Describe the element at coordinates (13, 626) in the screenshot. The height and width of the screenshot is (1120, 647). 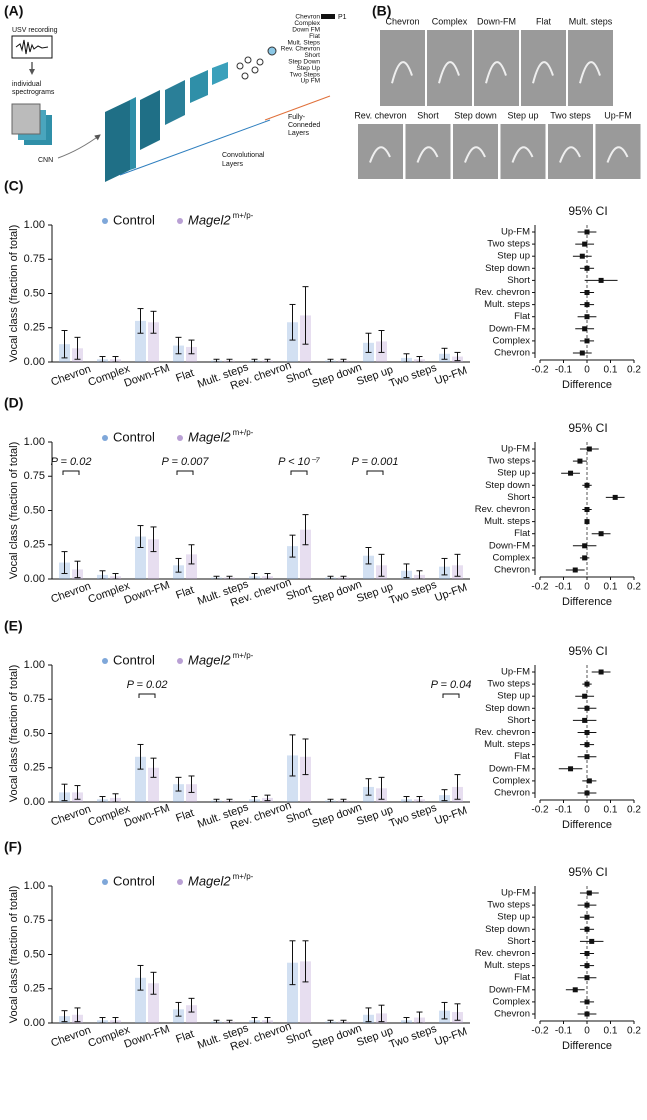
I see `panel-label: (E)` at that location.